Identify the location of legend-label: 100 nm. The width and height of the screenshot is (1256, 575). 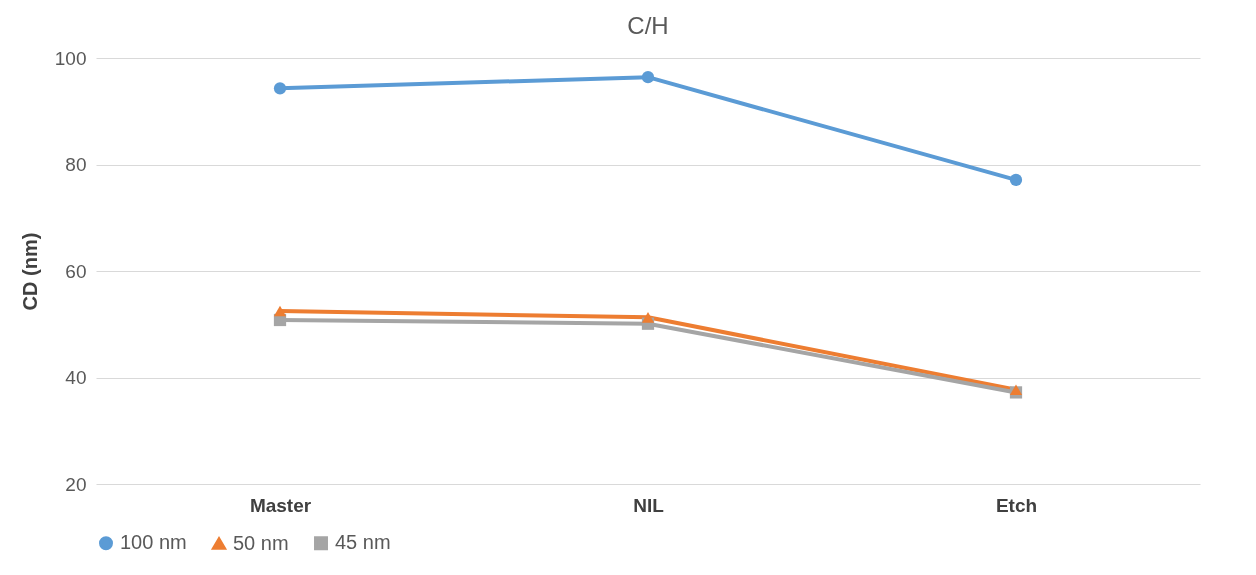
(153, 542).